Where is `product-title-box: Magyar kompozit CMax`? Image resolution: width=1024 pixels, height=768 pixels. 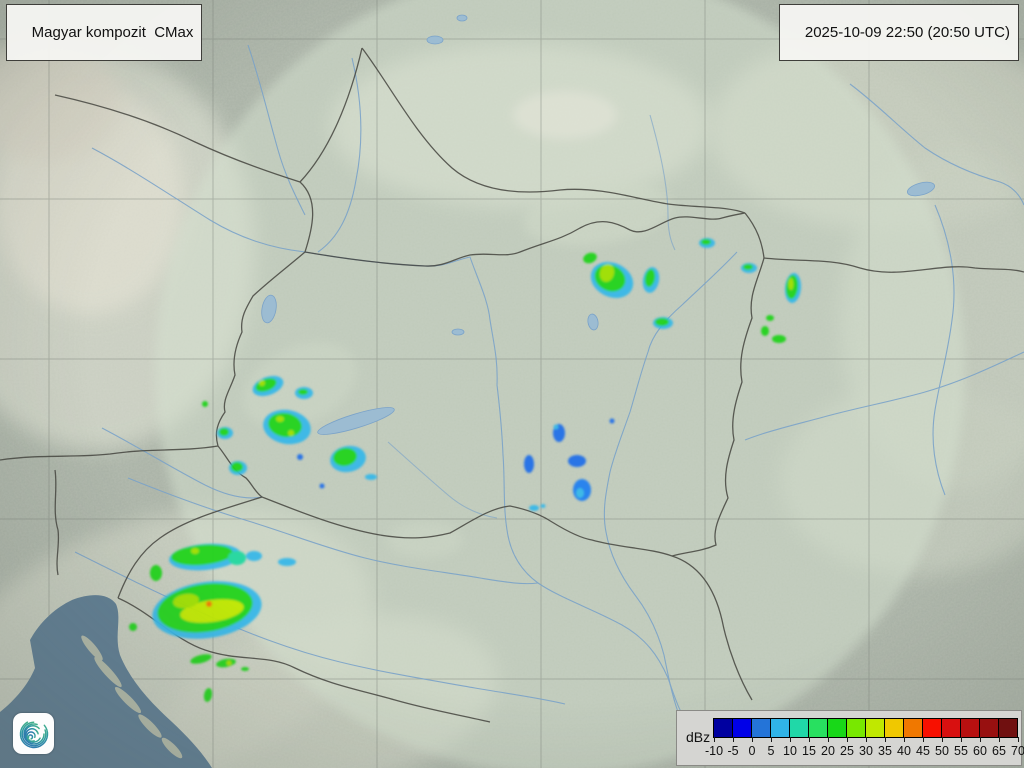 product-title-box: Magyar kompozit CMax is located at coordinates (104, 32).